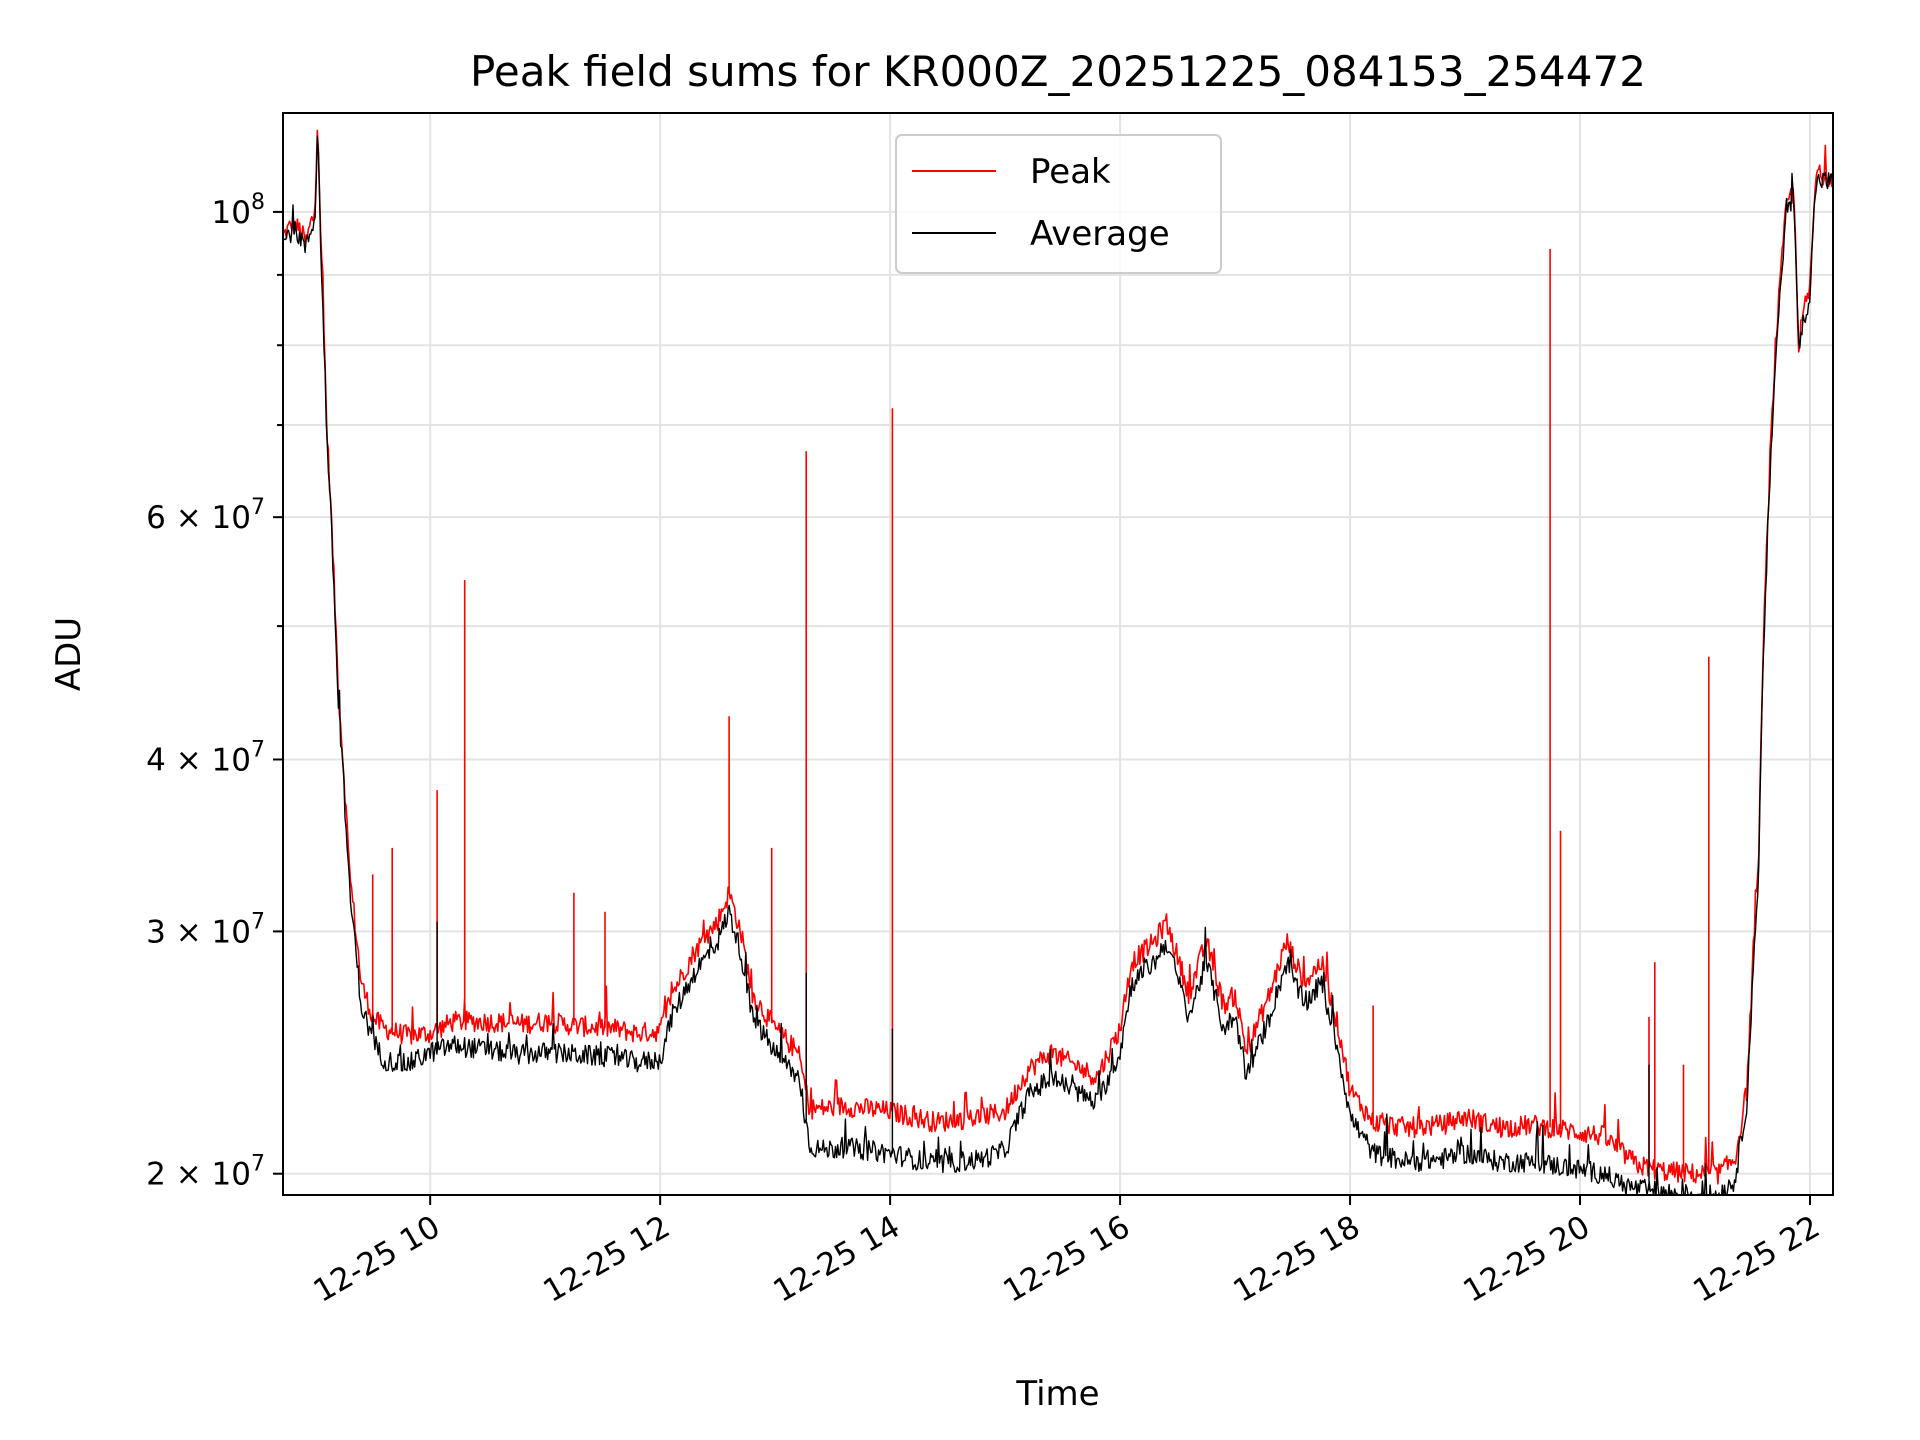  What do you see at coordinates (1070, 172) in the screenshot?
I see `legend-label-peak: Peak` at bounding box center [1070, 172].